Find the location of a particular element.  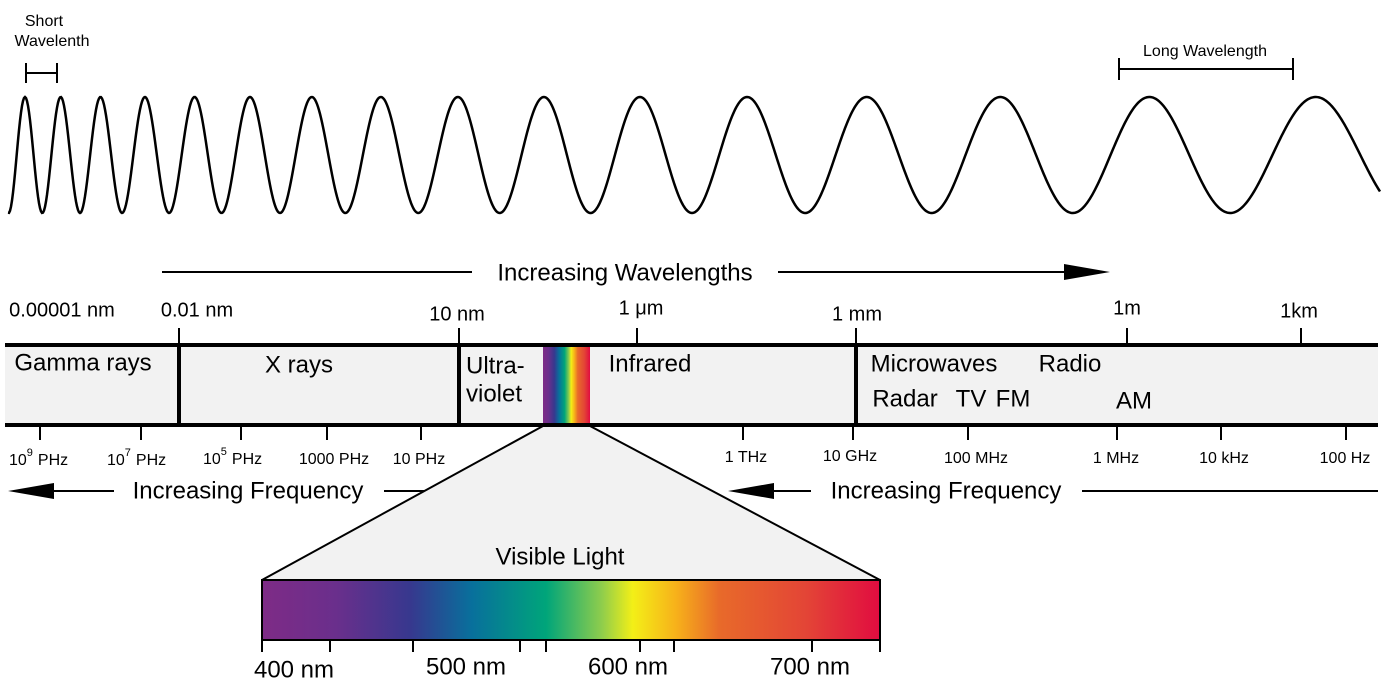

short-label: Short is located at coordinates (44, 21).